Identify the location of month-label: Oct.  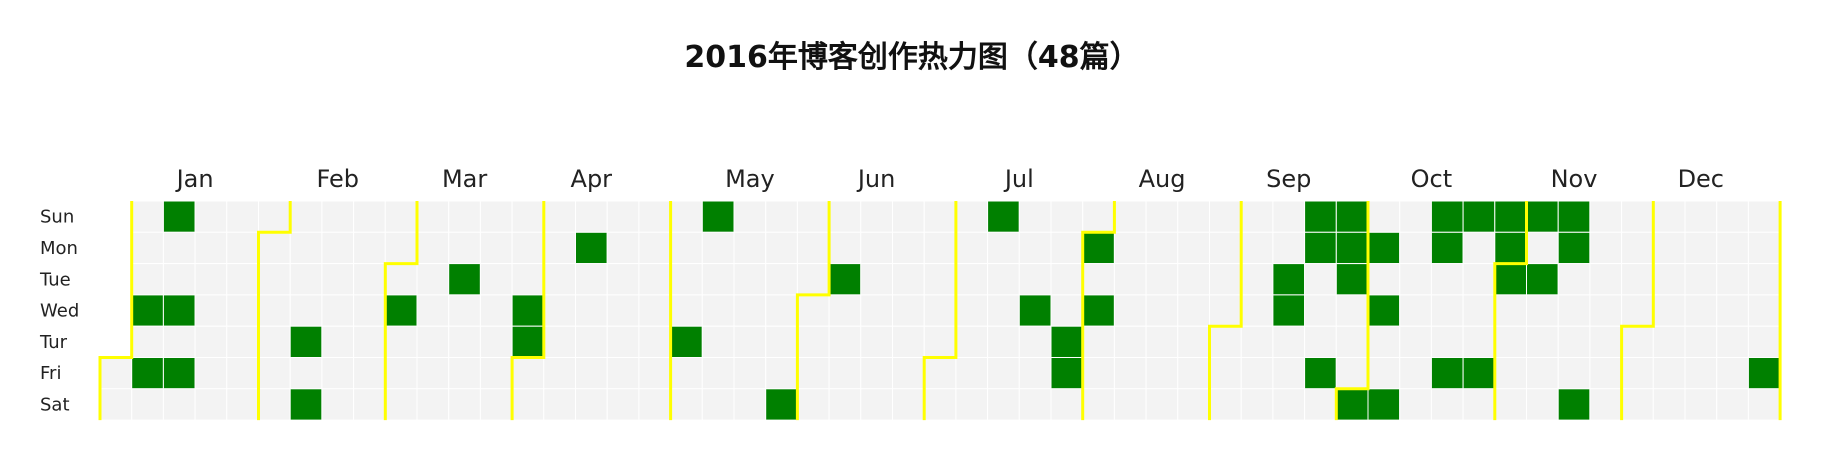
(1432, 179).